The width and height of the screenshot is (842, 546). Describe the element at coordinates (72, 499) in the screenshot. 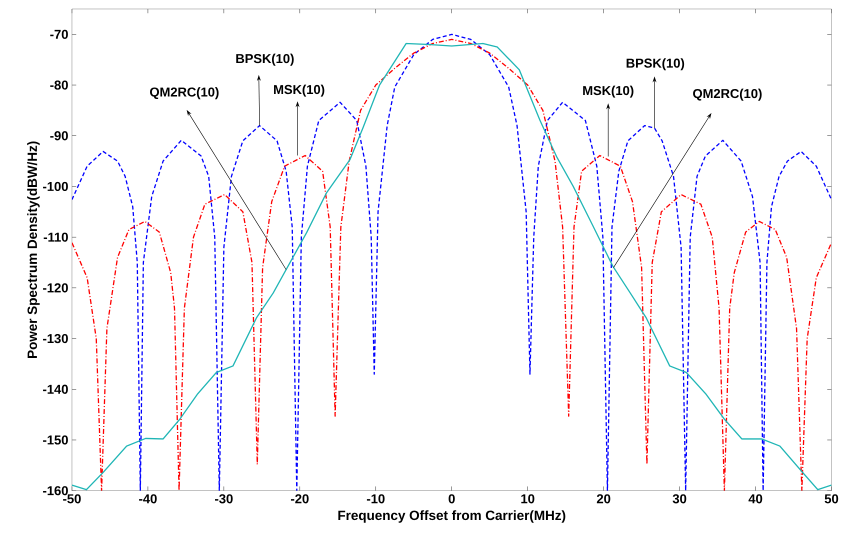

I see `x-tick-label: -50` at that location.